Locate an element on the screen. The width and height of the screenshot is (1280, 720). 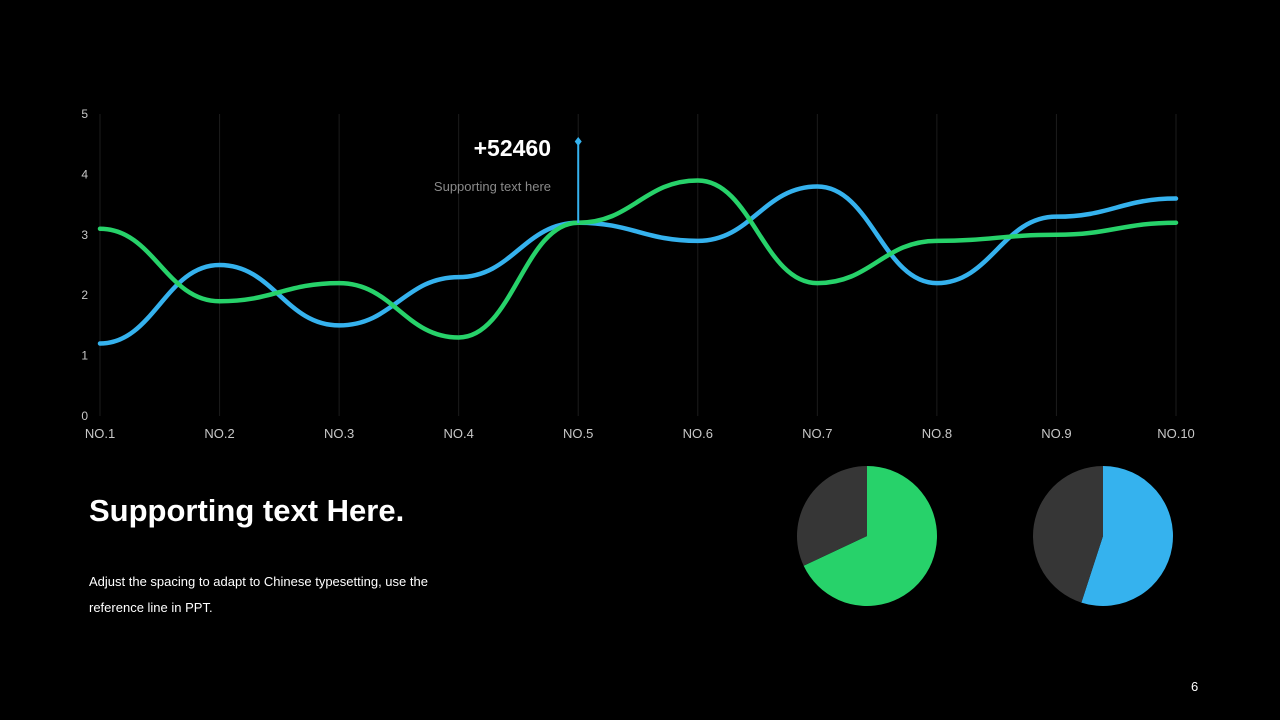
headline: Supporting text Here. is located at coordinates (247, 510).